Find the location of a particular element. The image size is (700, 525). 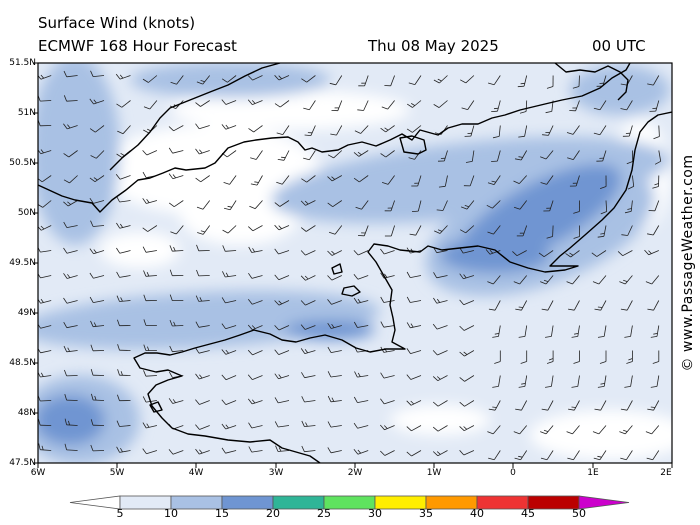

lat-label: 47.5N is located at coordinates (22, 463).